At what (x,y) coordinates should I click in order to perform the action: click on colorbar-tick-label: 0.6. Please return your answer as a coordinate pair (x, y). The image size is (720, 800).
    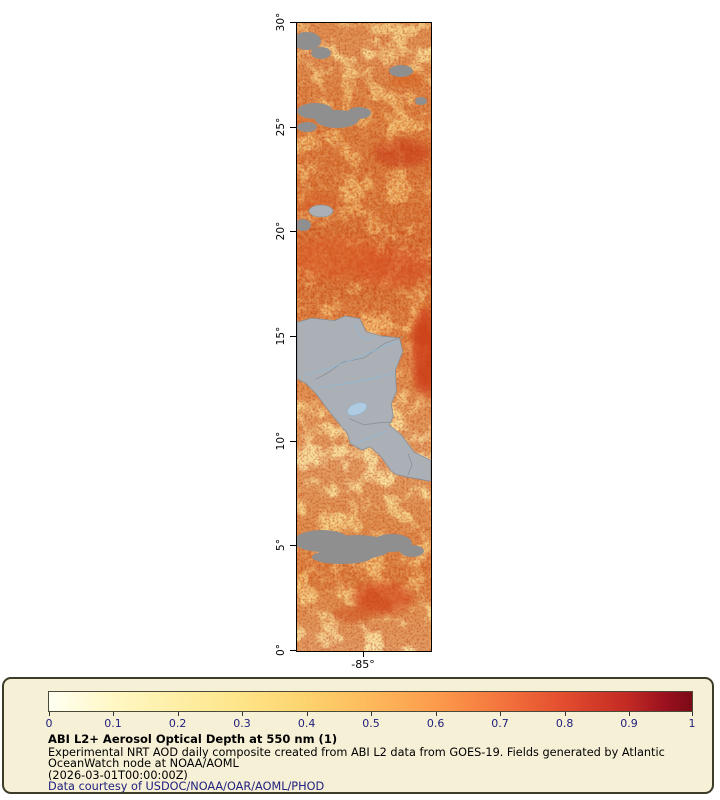
    Looking at the image, I should click on (435, 723).